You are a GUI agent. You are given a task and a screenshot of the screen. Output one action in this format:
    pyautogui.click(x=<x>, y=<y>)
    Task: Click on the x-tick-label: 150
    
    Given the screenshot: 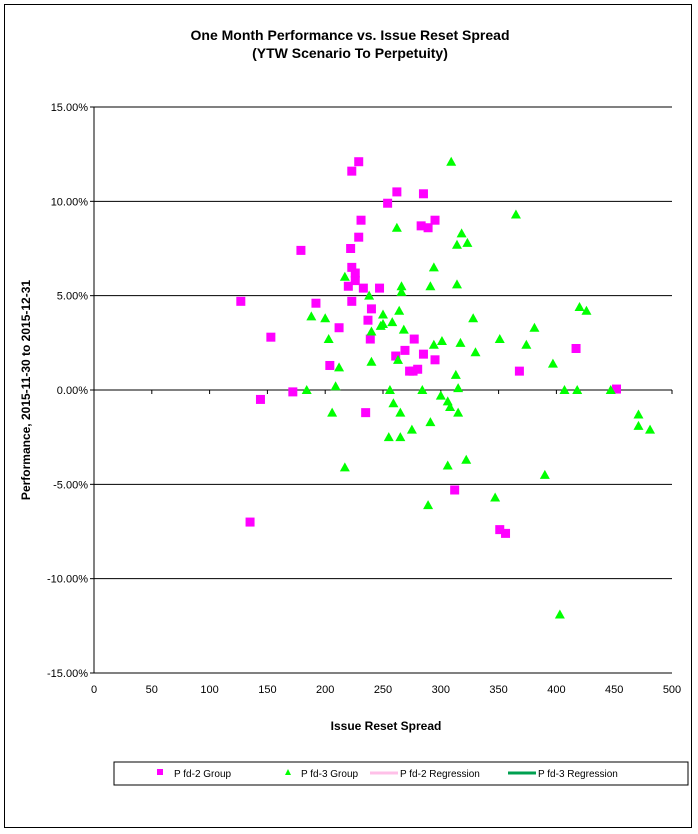 What is the action you would take?
    pyautogui.click(x=267, y=690)
    